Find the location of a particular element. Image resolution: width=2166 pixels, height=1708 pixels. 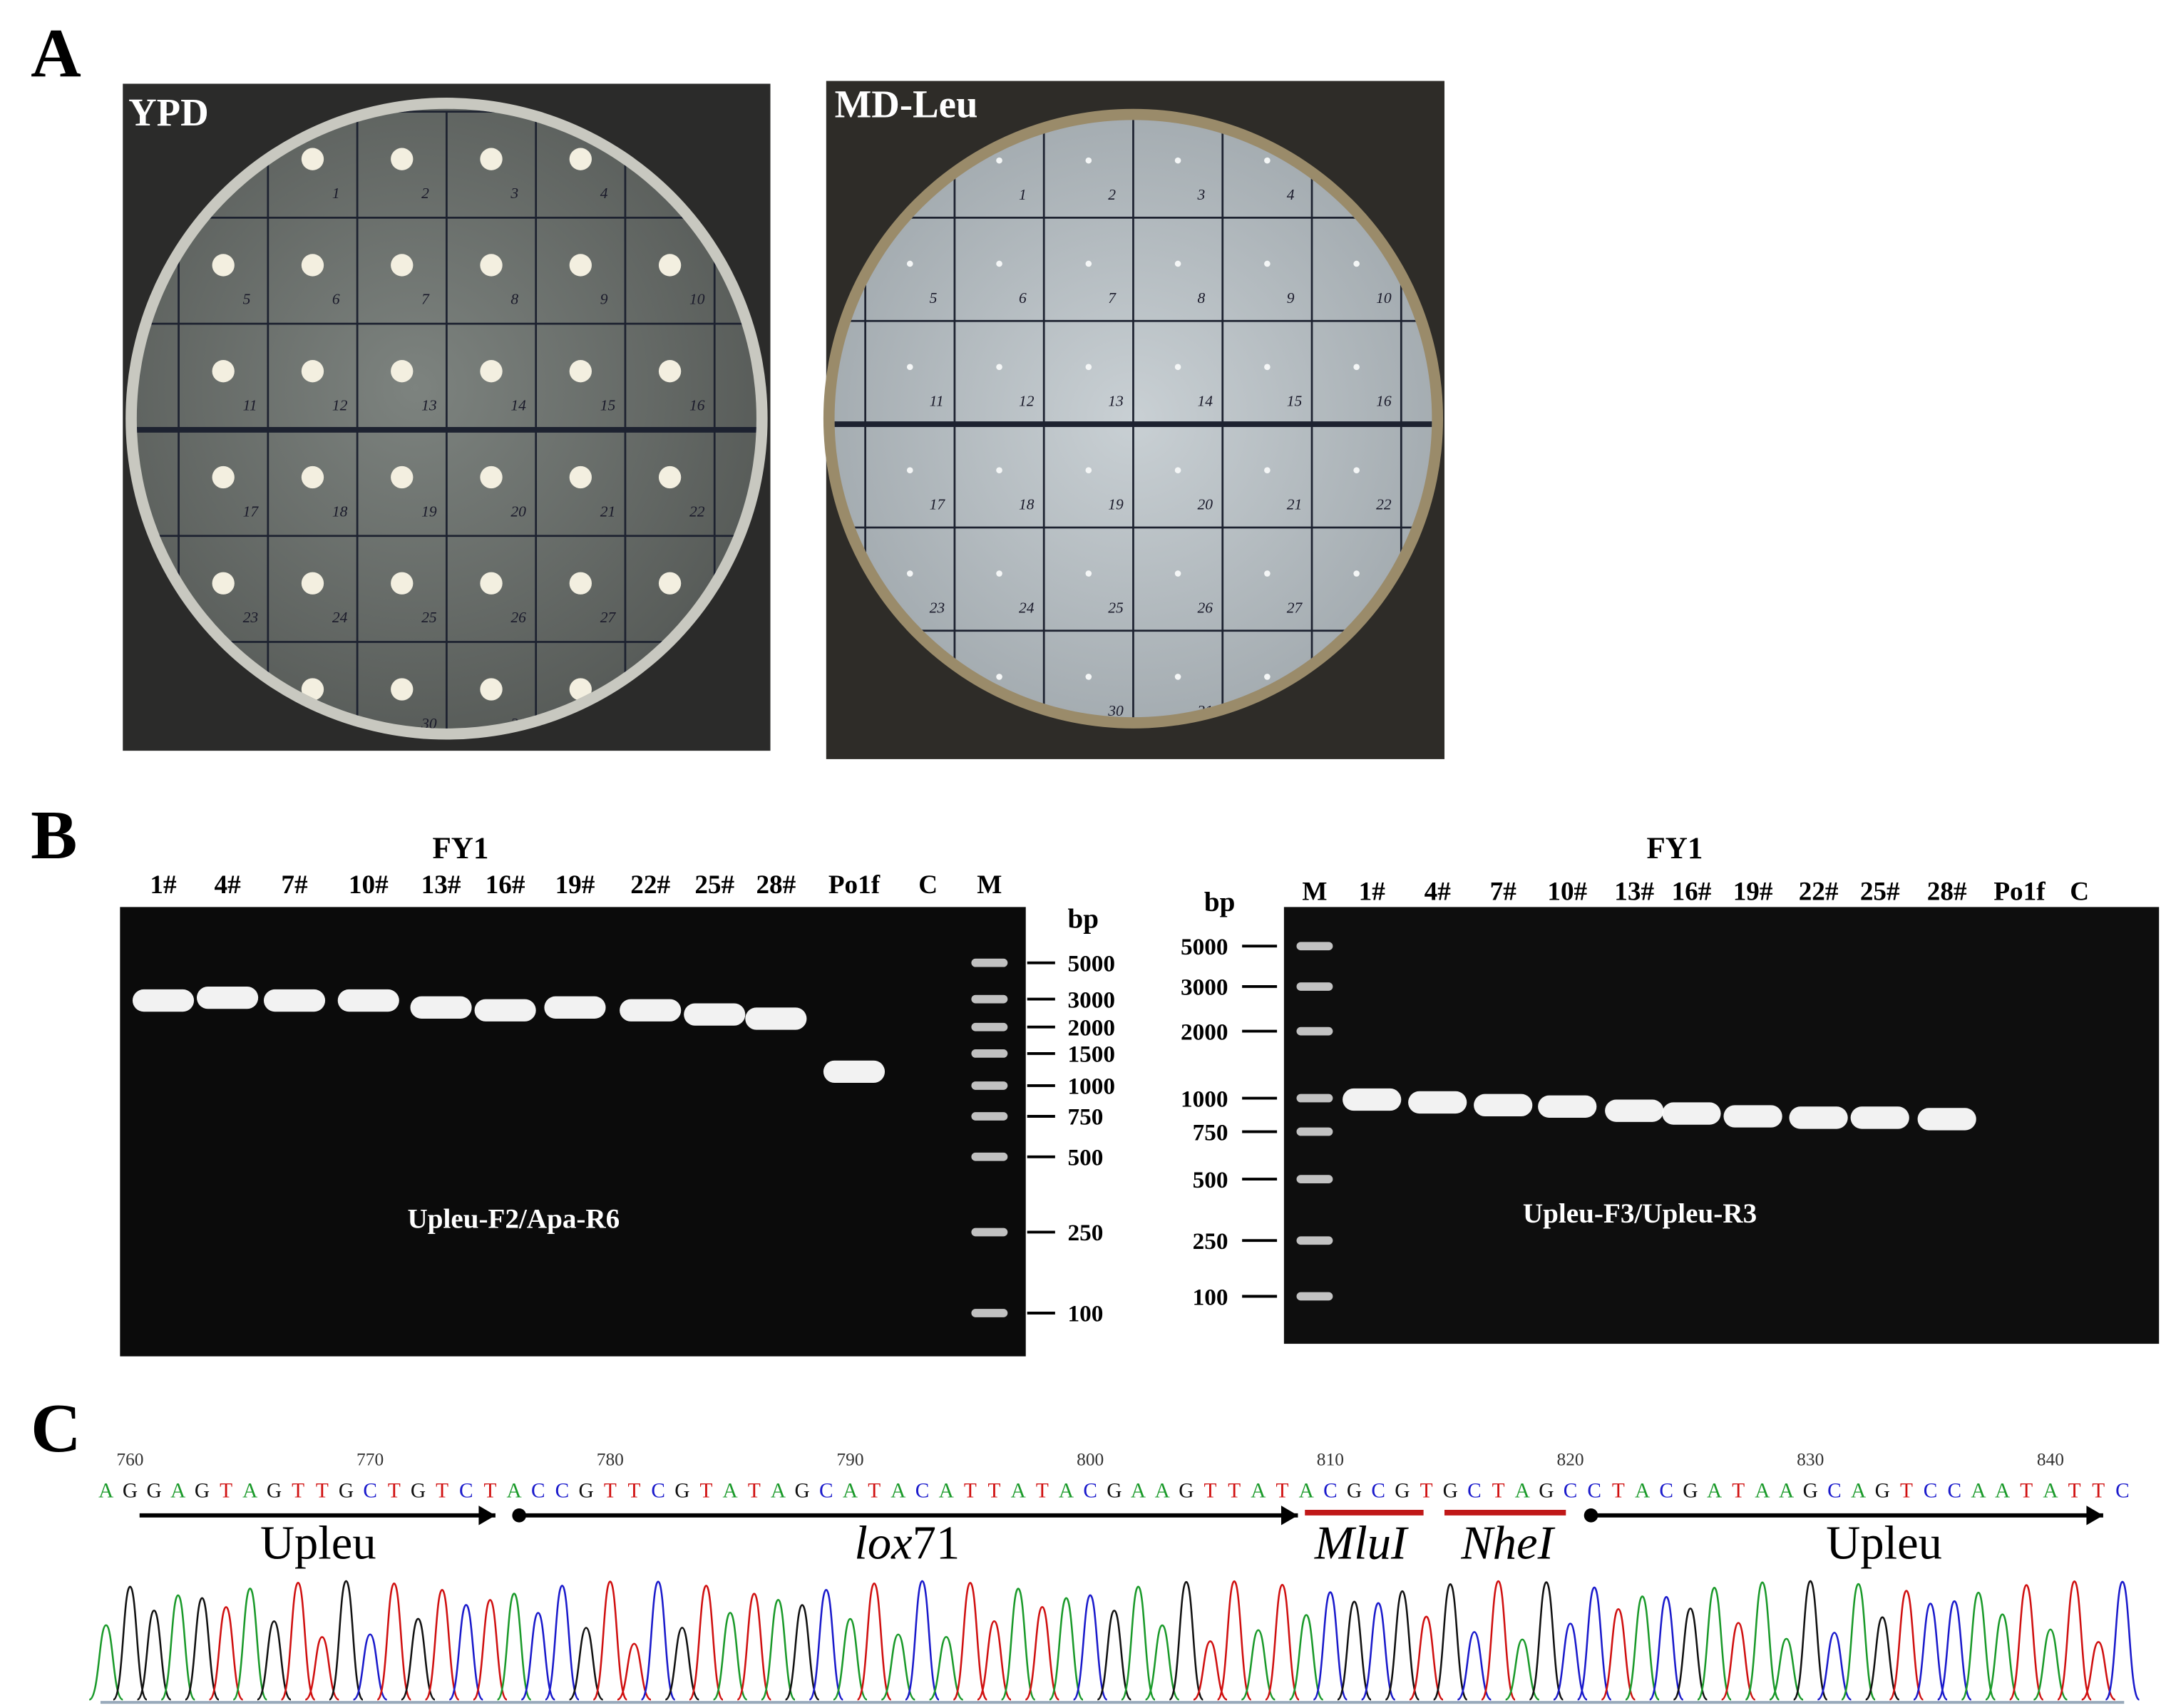

lane-label: Po1f is located at coordinates (854, 885).